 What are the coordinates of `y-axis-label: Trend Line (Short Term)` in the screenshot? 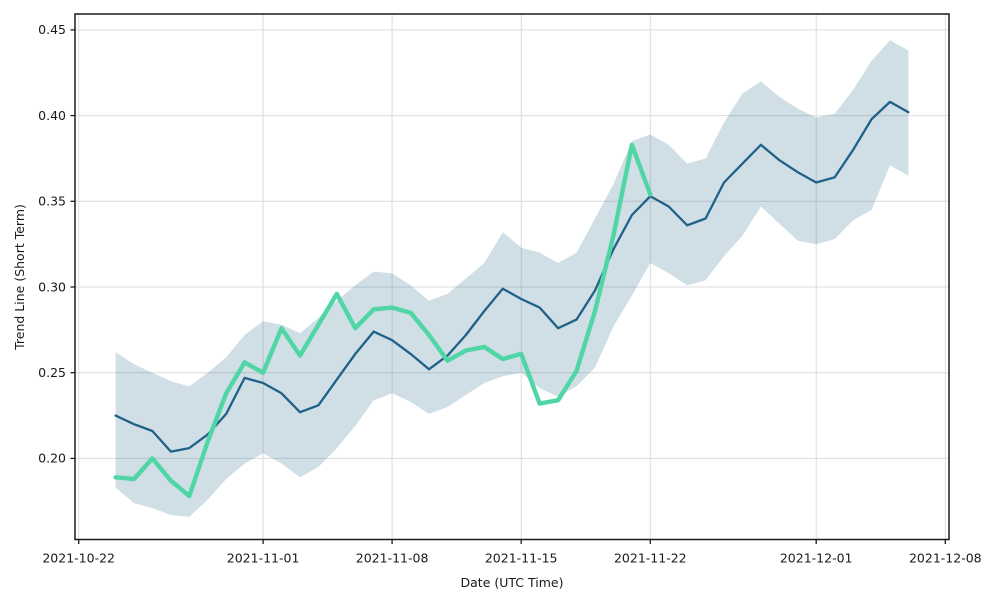 It's located at (19, 277).